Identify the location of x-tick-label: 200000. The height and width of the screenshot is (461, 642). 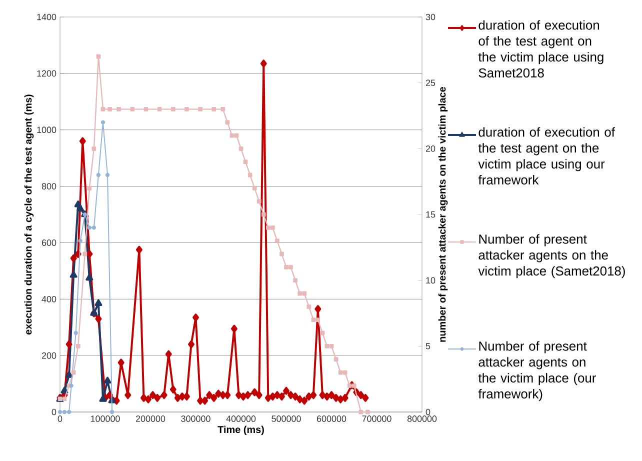
(151, 419).